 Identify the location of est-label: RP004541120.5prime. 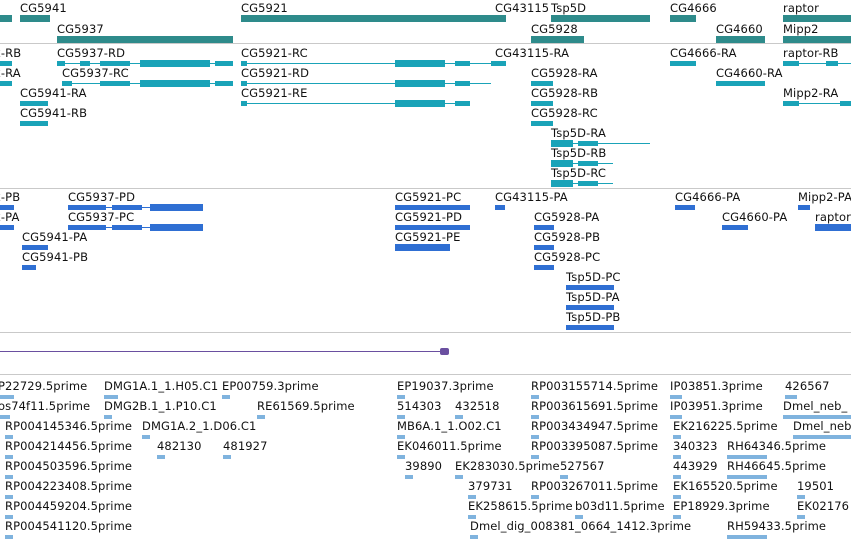
(69, 526).